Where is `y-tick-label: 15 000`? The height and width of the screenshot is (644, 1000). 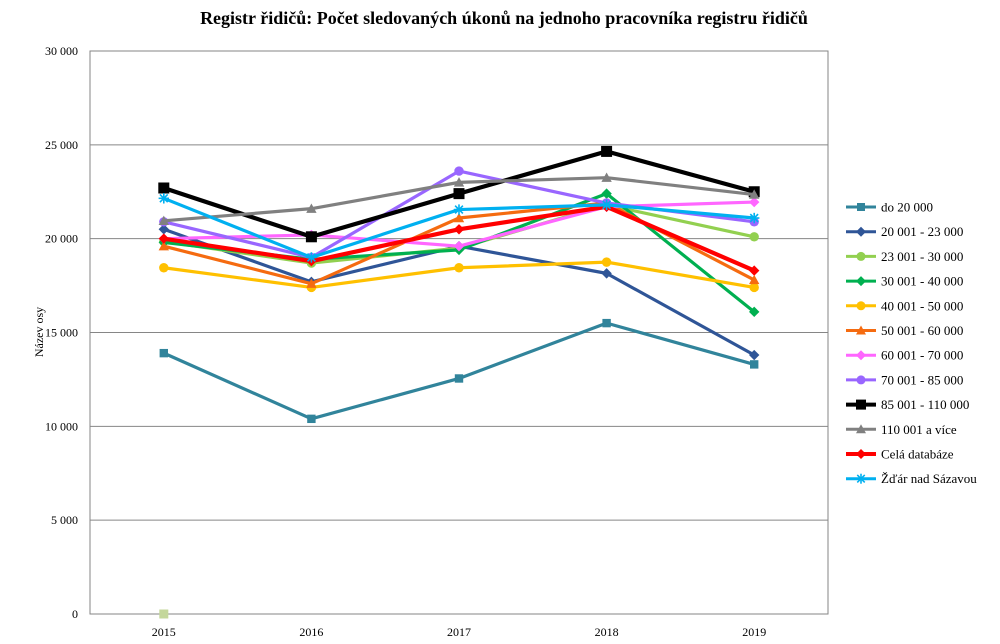
y-tick-label: 15 000 is located at coordinates (61, 333).